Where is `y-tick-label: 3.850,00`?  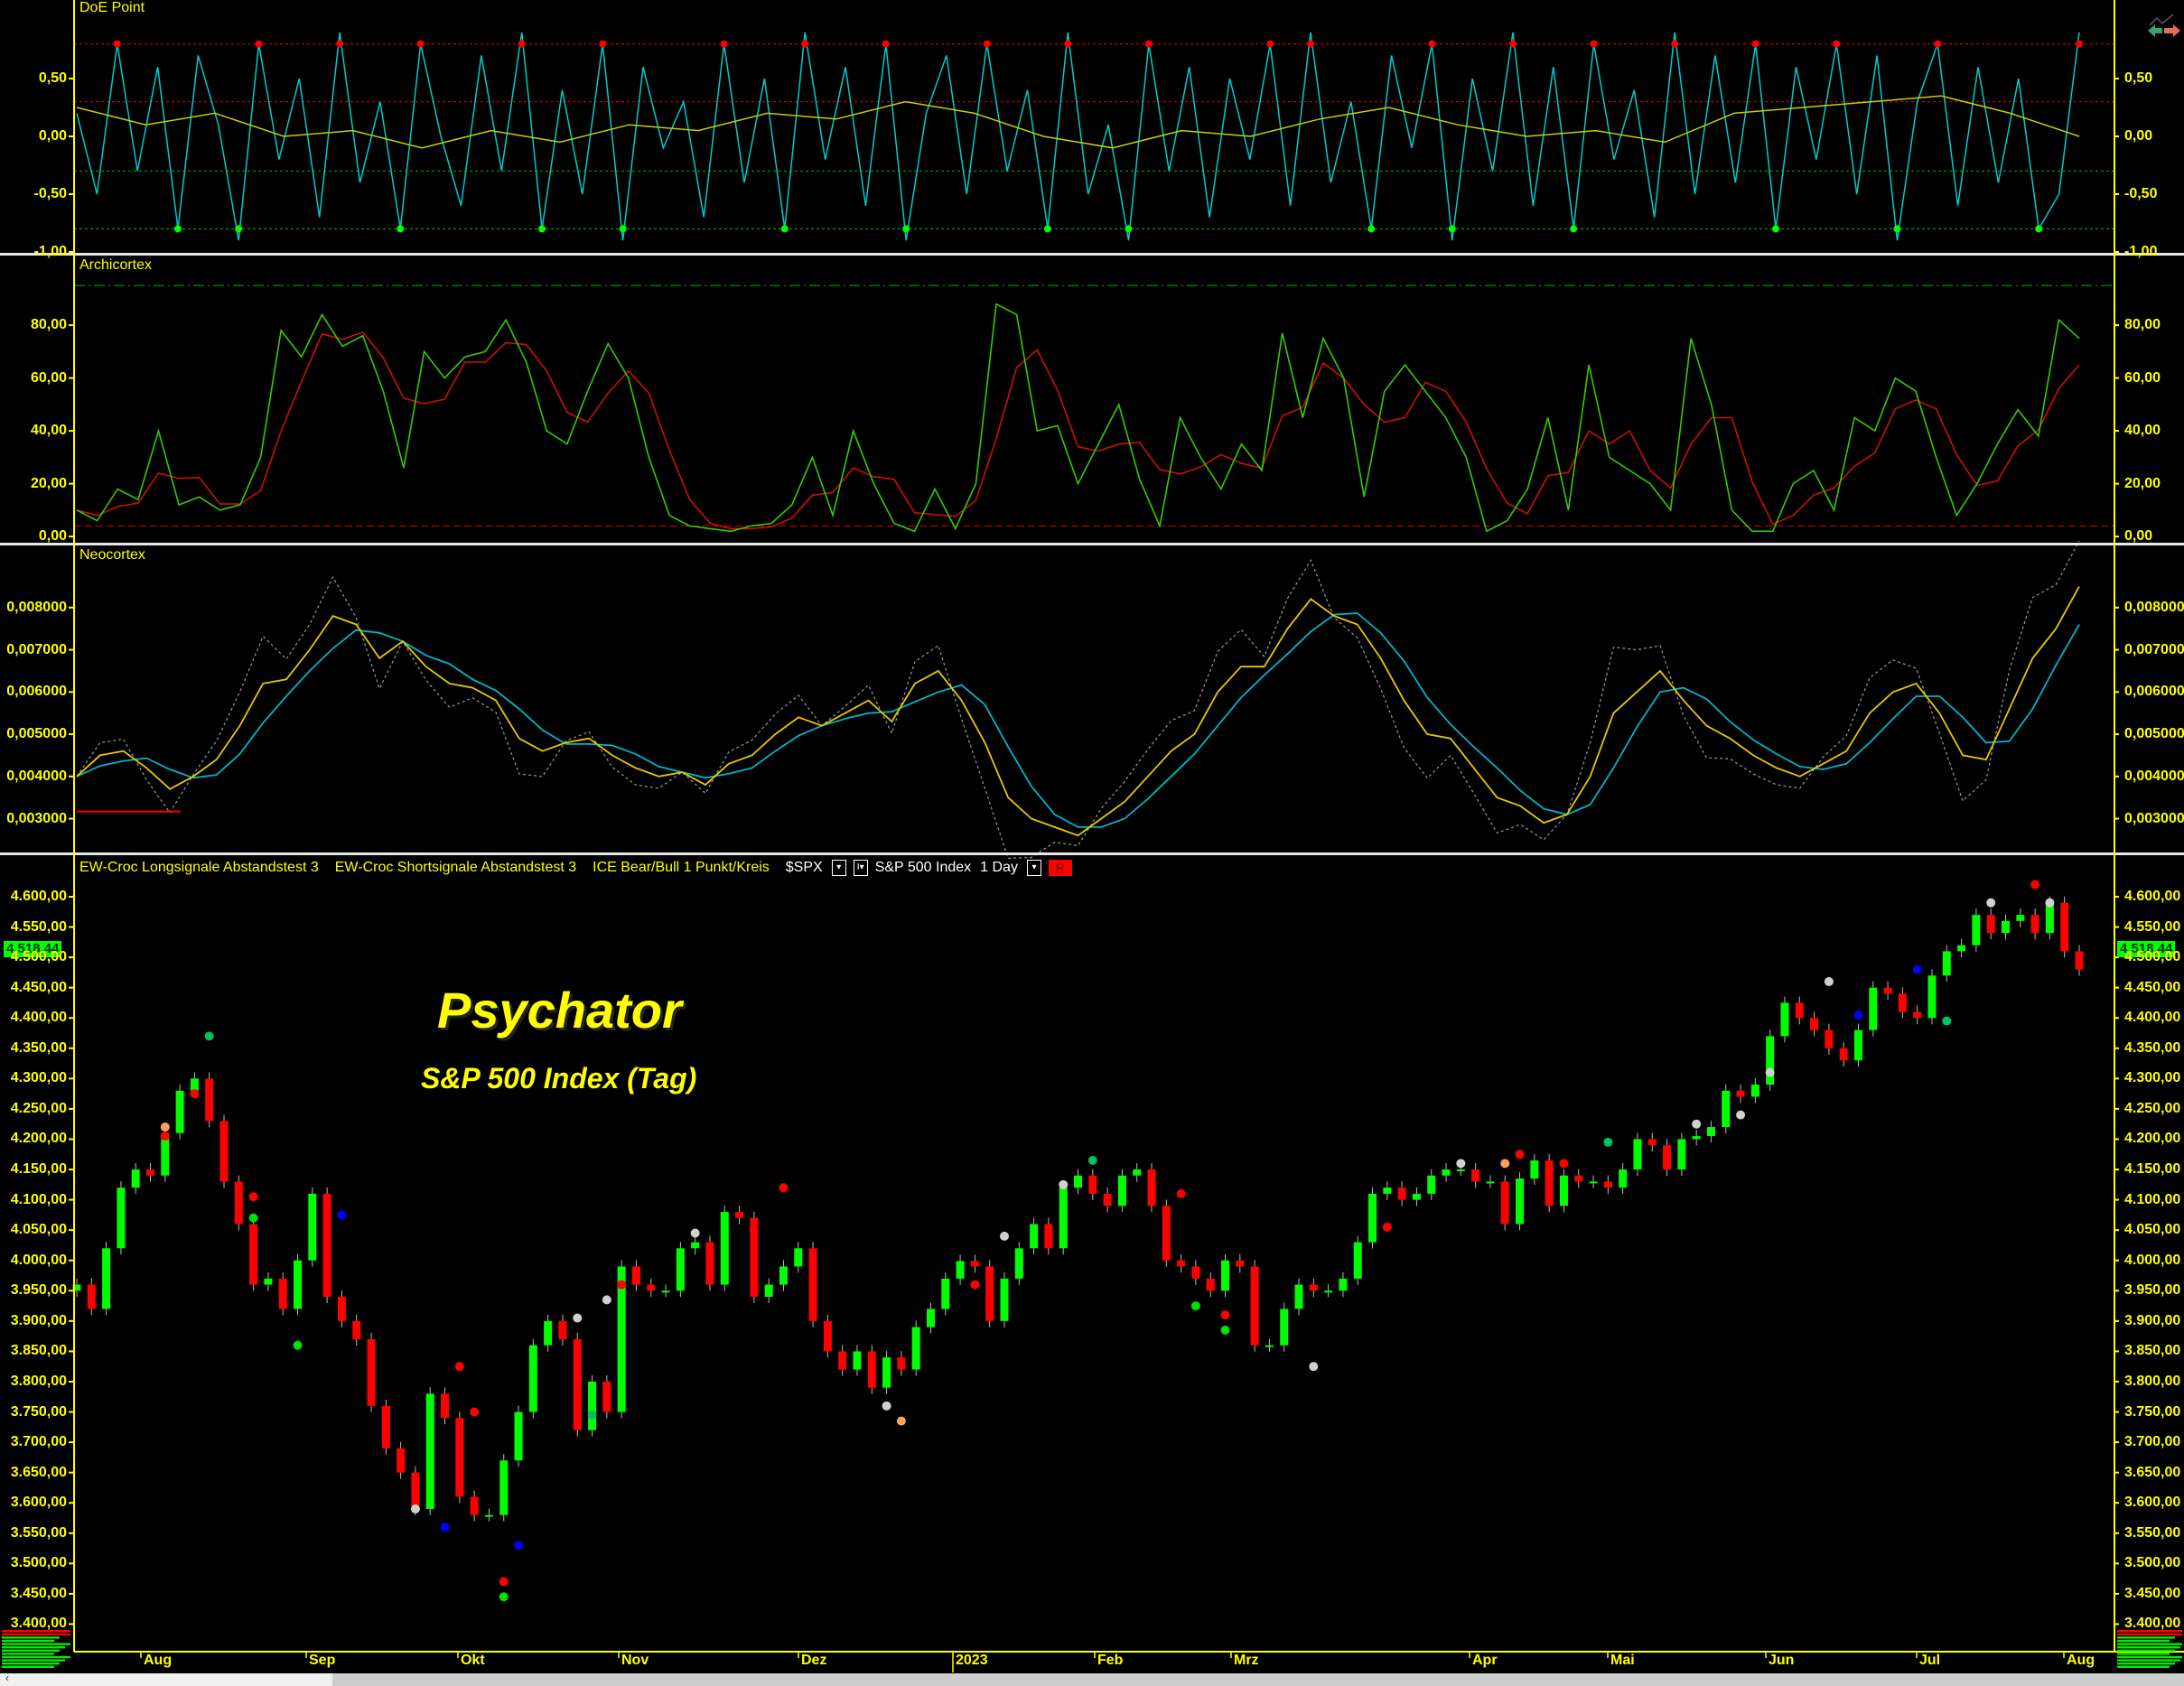
y-tick-label: 3.850,00 is located at coordinates (38, 1351).